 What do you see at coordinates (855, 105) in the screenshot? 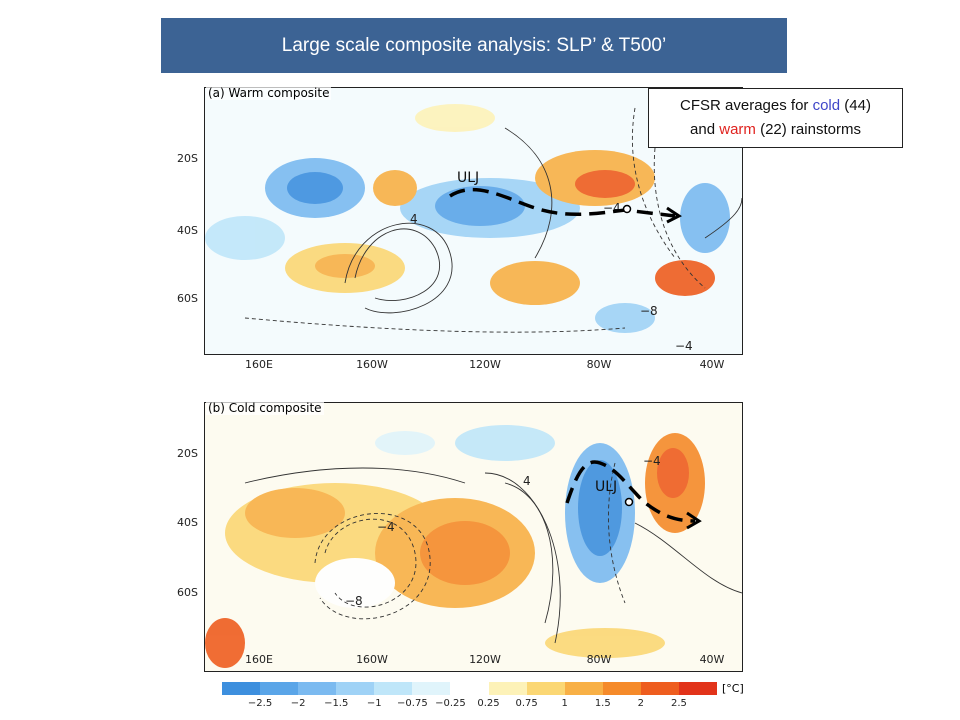
I see `callout-text: (44)` at bounding box center [855, 105].